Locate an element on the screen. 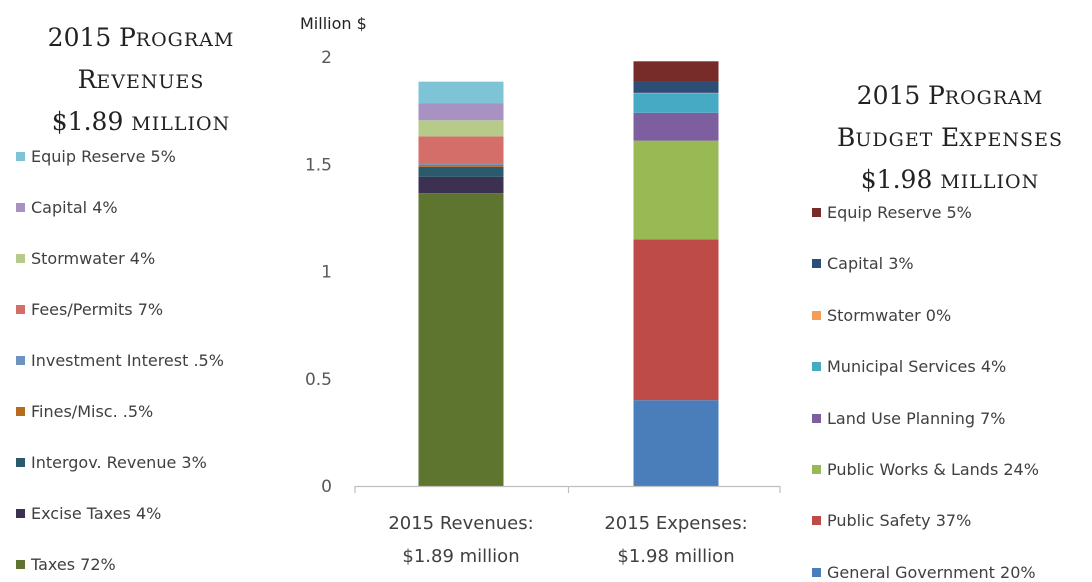  legend-item: Municipal Services 4% is located at coordinates (909, 366).